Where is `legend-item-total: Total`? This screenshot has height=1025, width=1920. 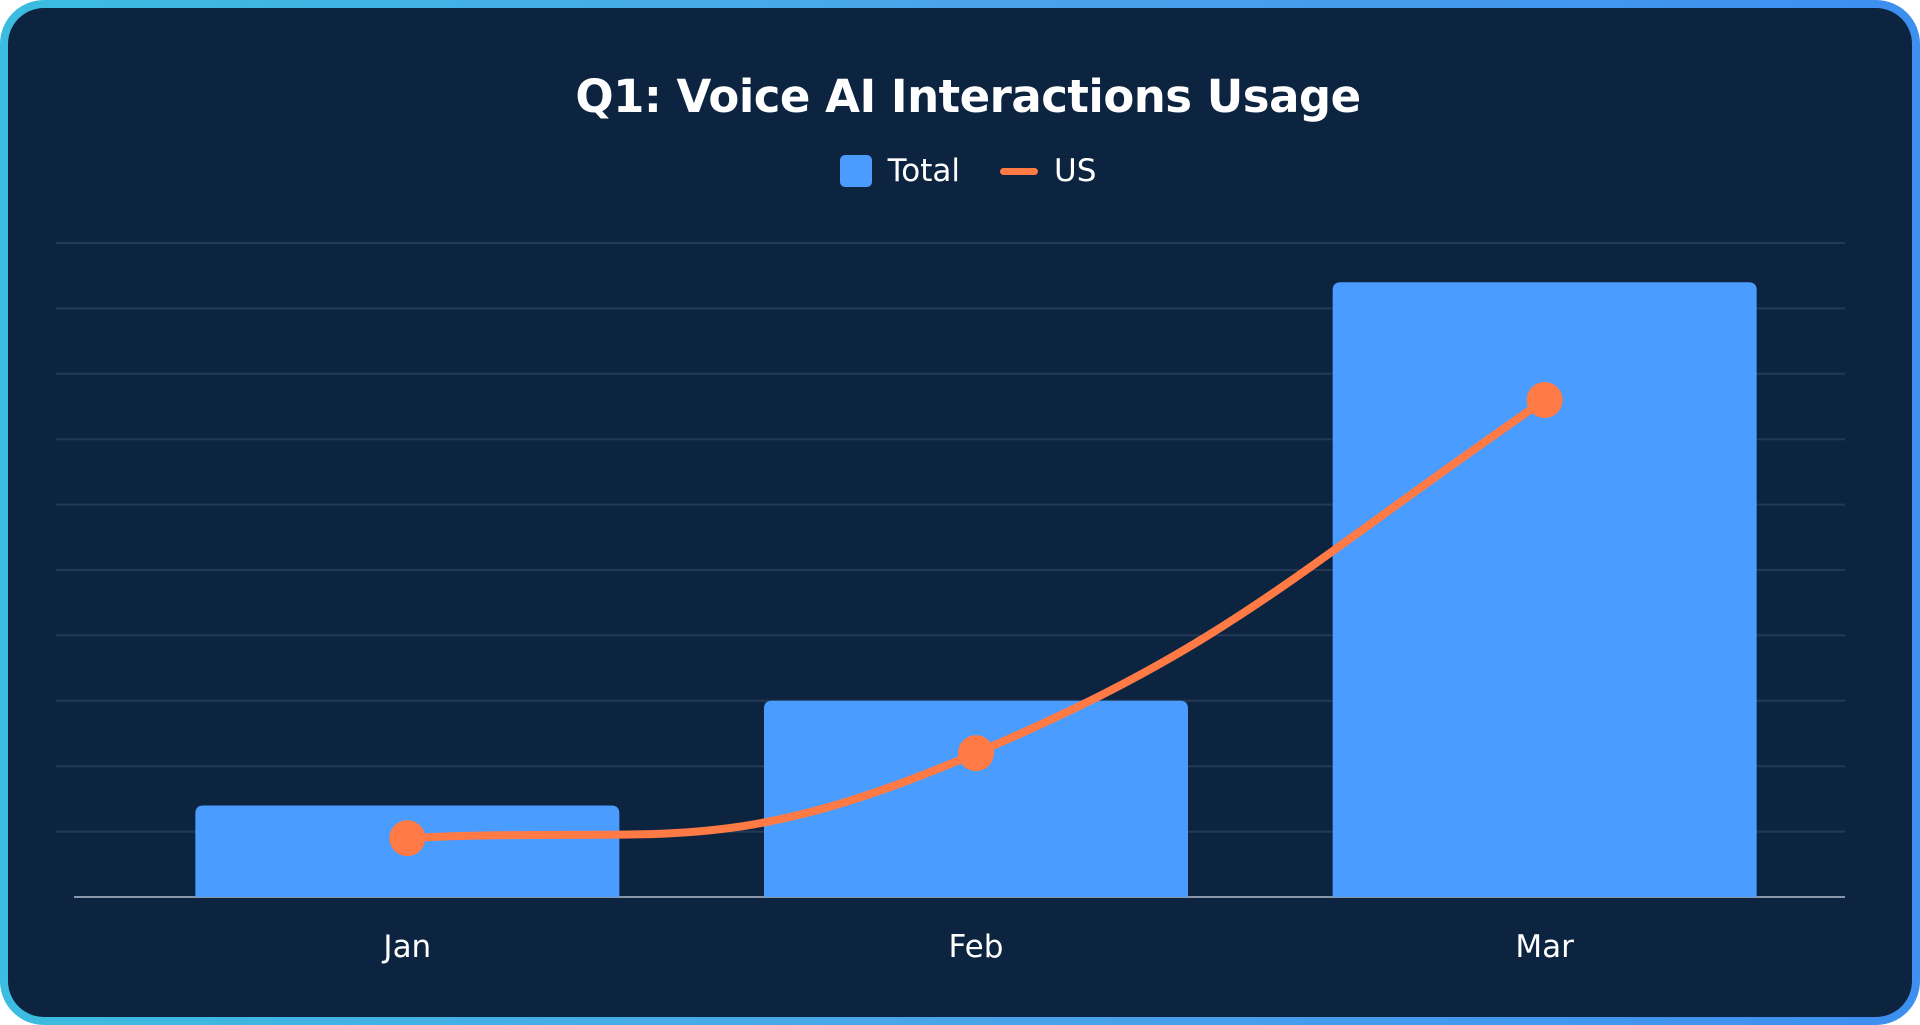 legend-item-total: Total is located at coordinates (900, 171).